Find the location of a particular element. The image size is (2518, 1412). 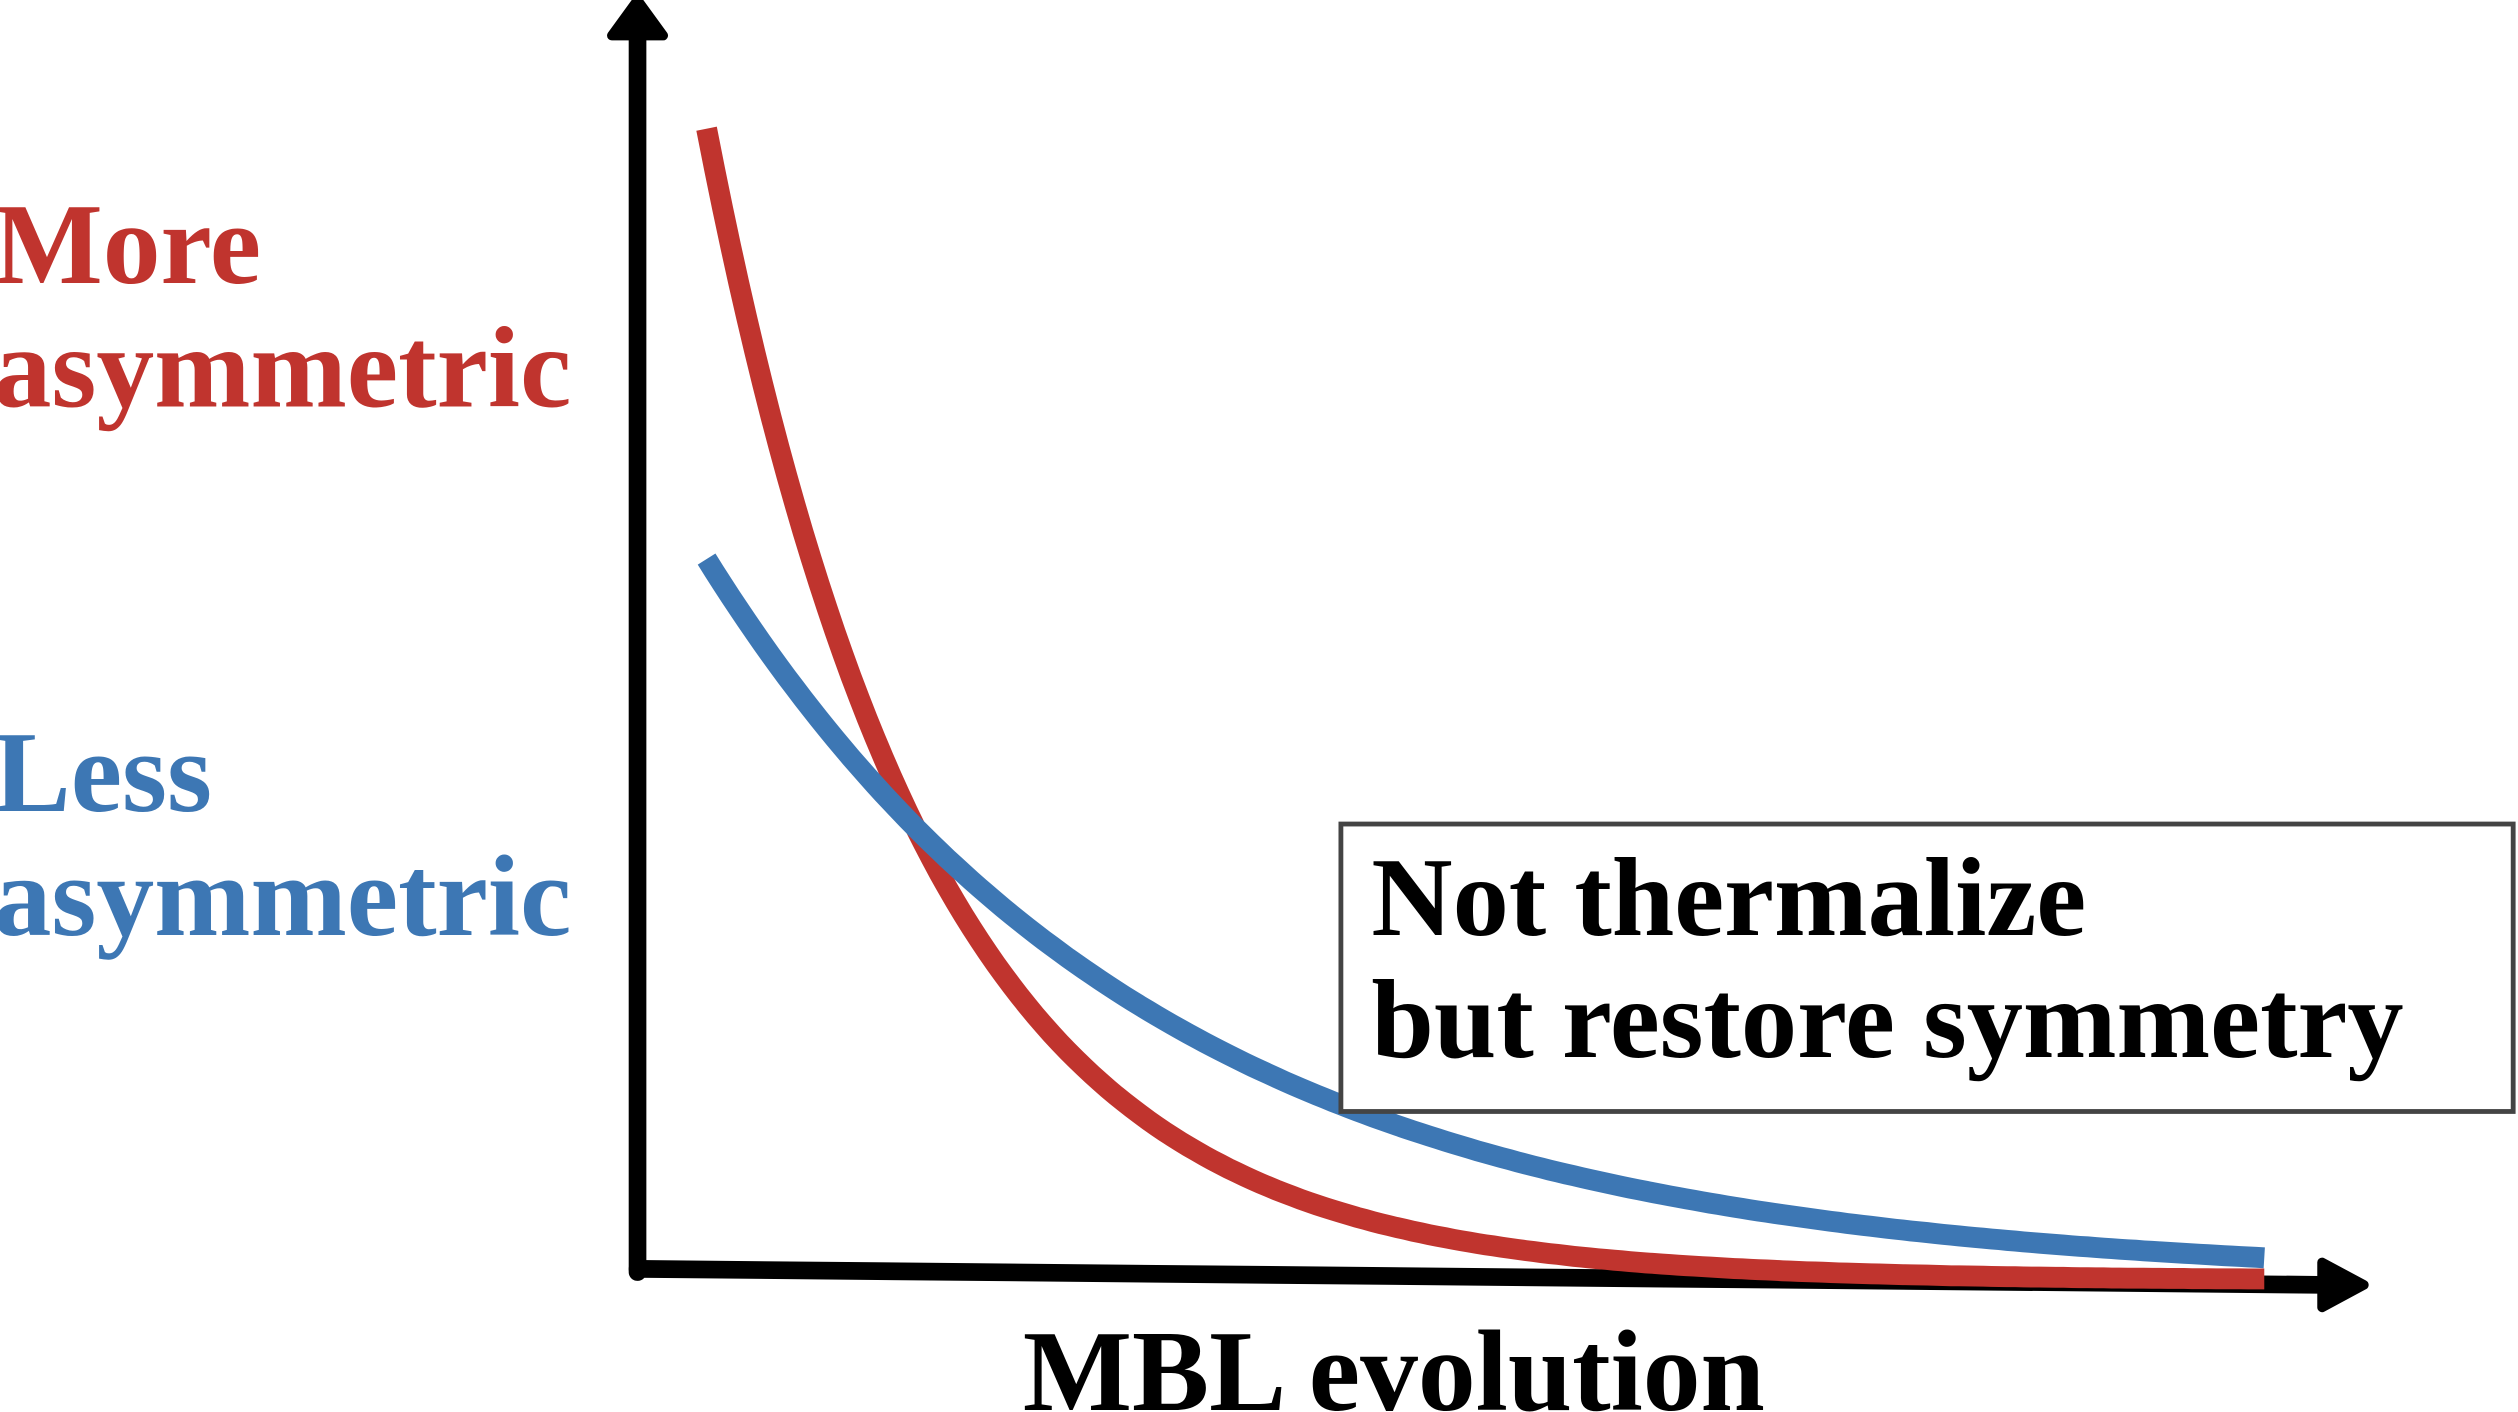

label-more-line2: asymmetric is located at coordinates (285, 369).